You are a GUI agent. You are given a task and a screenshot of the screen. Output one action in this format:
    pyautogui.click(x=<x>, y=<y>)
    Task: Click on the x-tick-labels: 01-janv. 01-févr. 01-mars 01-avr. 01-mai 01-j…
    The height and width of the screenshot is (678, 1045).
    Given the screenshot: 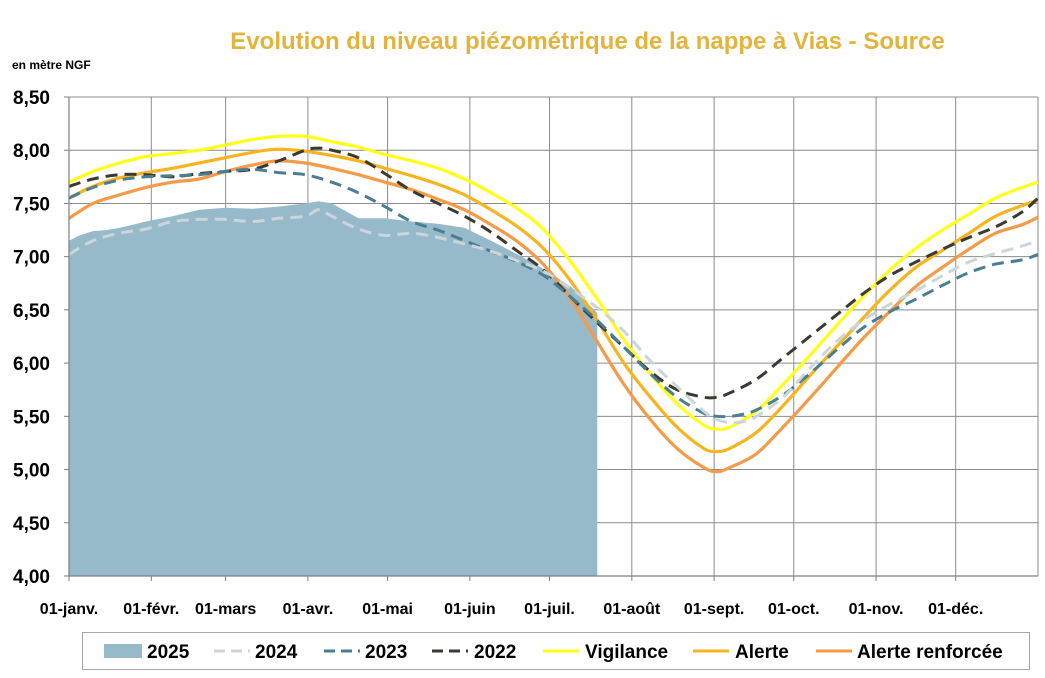 What is the action you would take?
    pyautogui.click(x=511, y=609)
    